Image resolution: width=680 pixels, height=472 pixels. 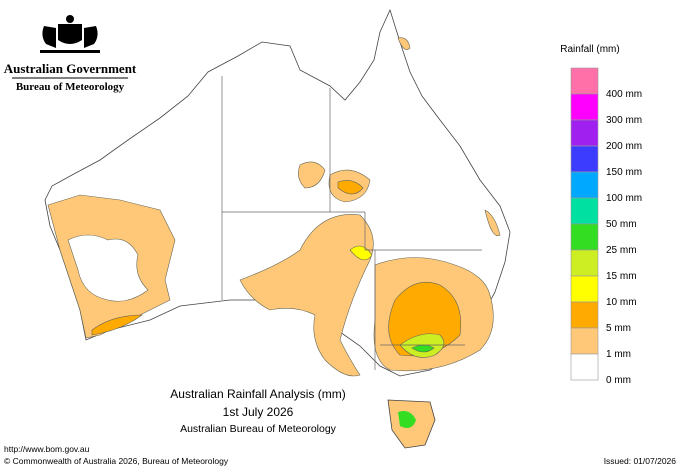 I want to click on legend-label: 1 mm, so click(x=618, y=354).